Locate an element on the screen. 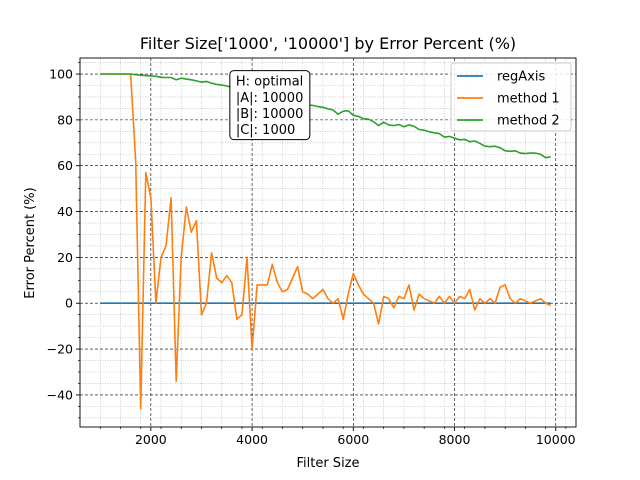 The width and height of the screenshot is (640, 480). legend-box is located at coordinates (511, 97).